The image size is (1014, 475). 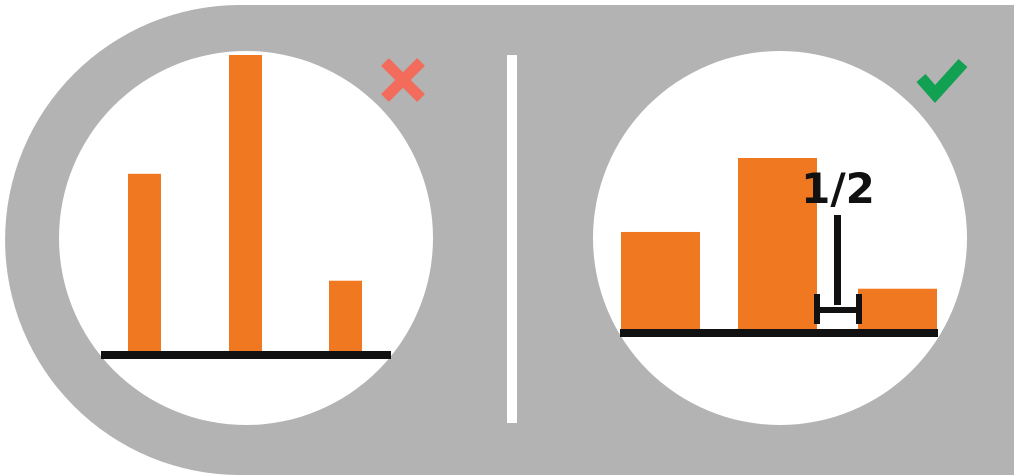 What do you see at coordinates (838, 188) in the screenshot?
I see `gap-label: 1/2` at bounding box center [838, 188].